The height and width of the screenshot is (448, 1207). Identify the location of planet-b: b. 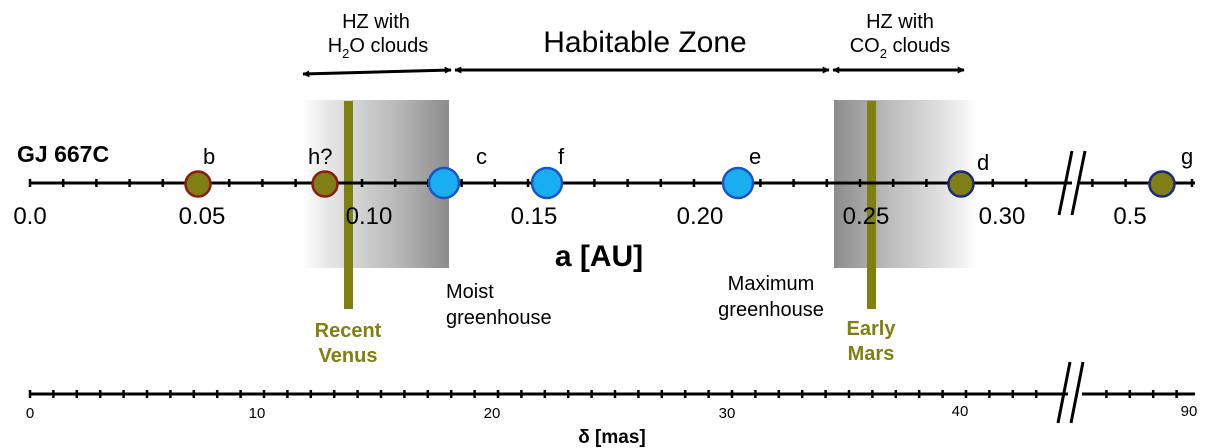
(199, 171).